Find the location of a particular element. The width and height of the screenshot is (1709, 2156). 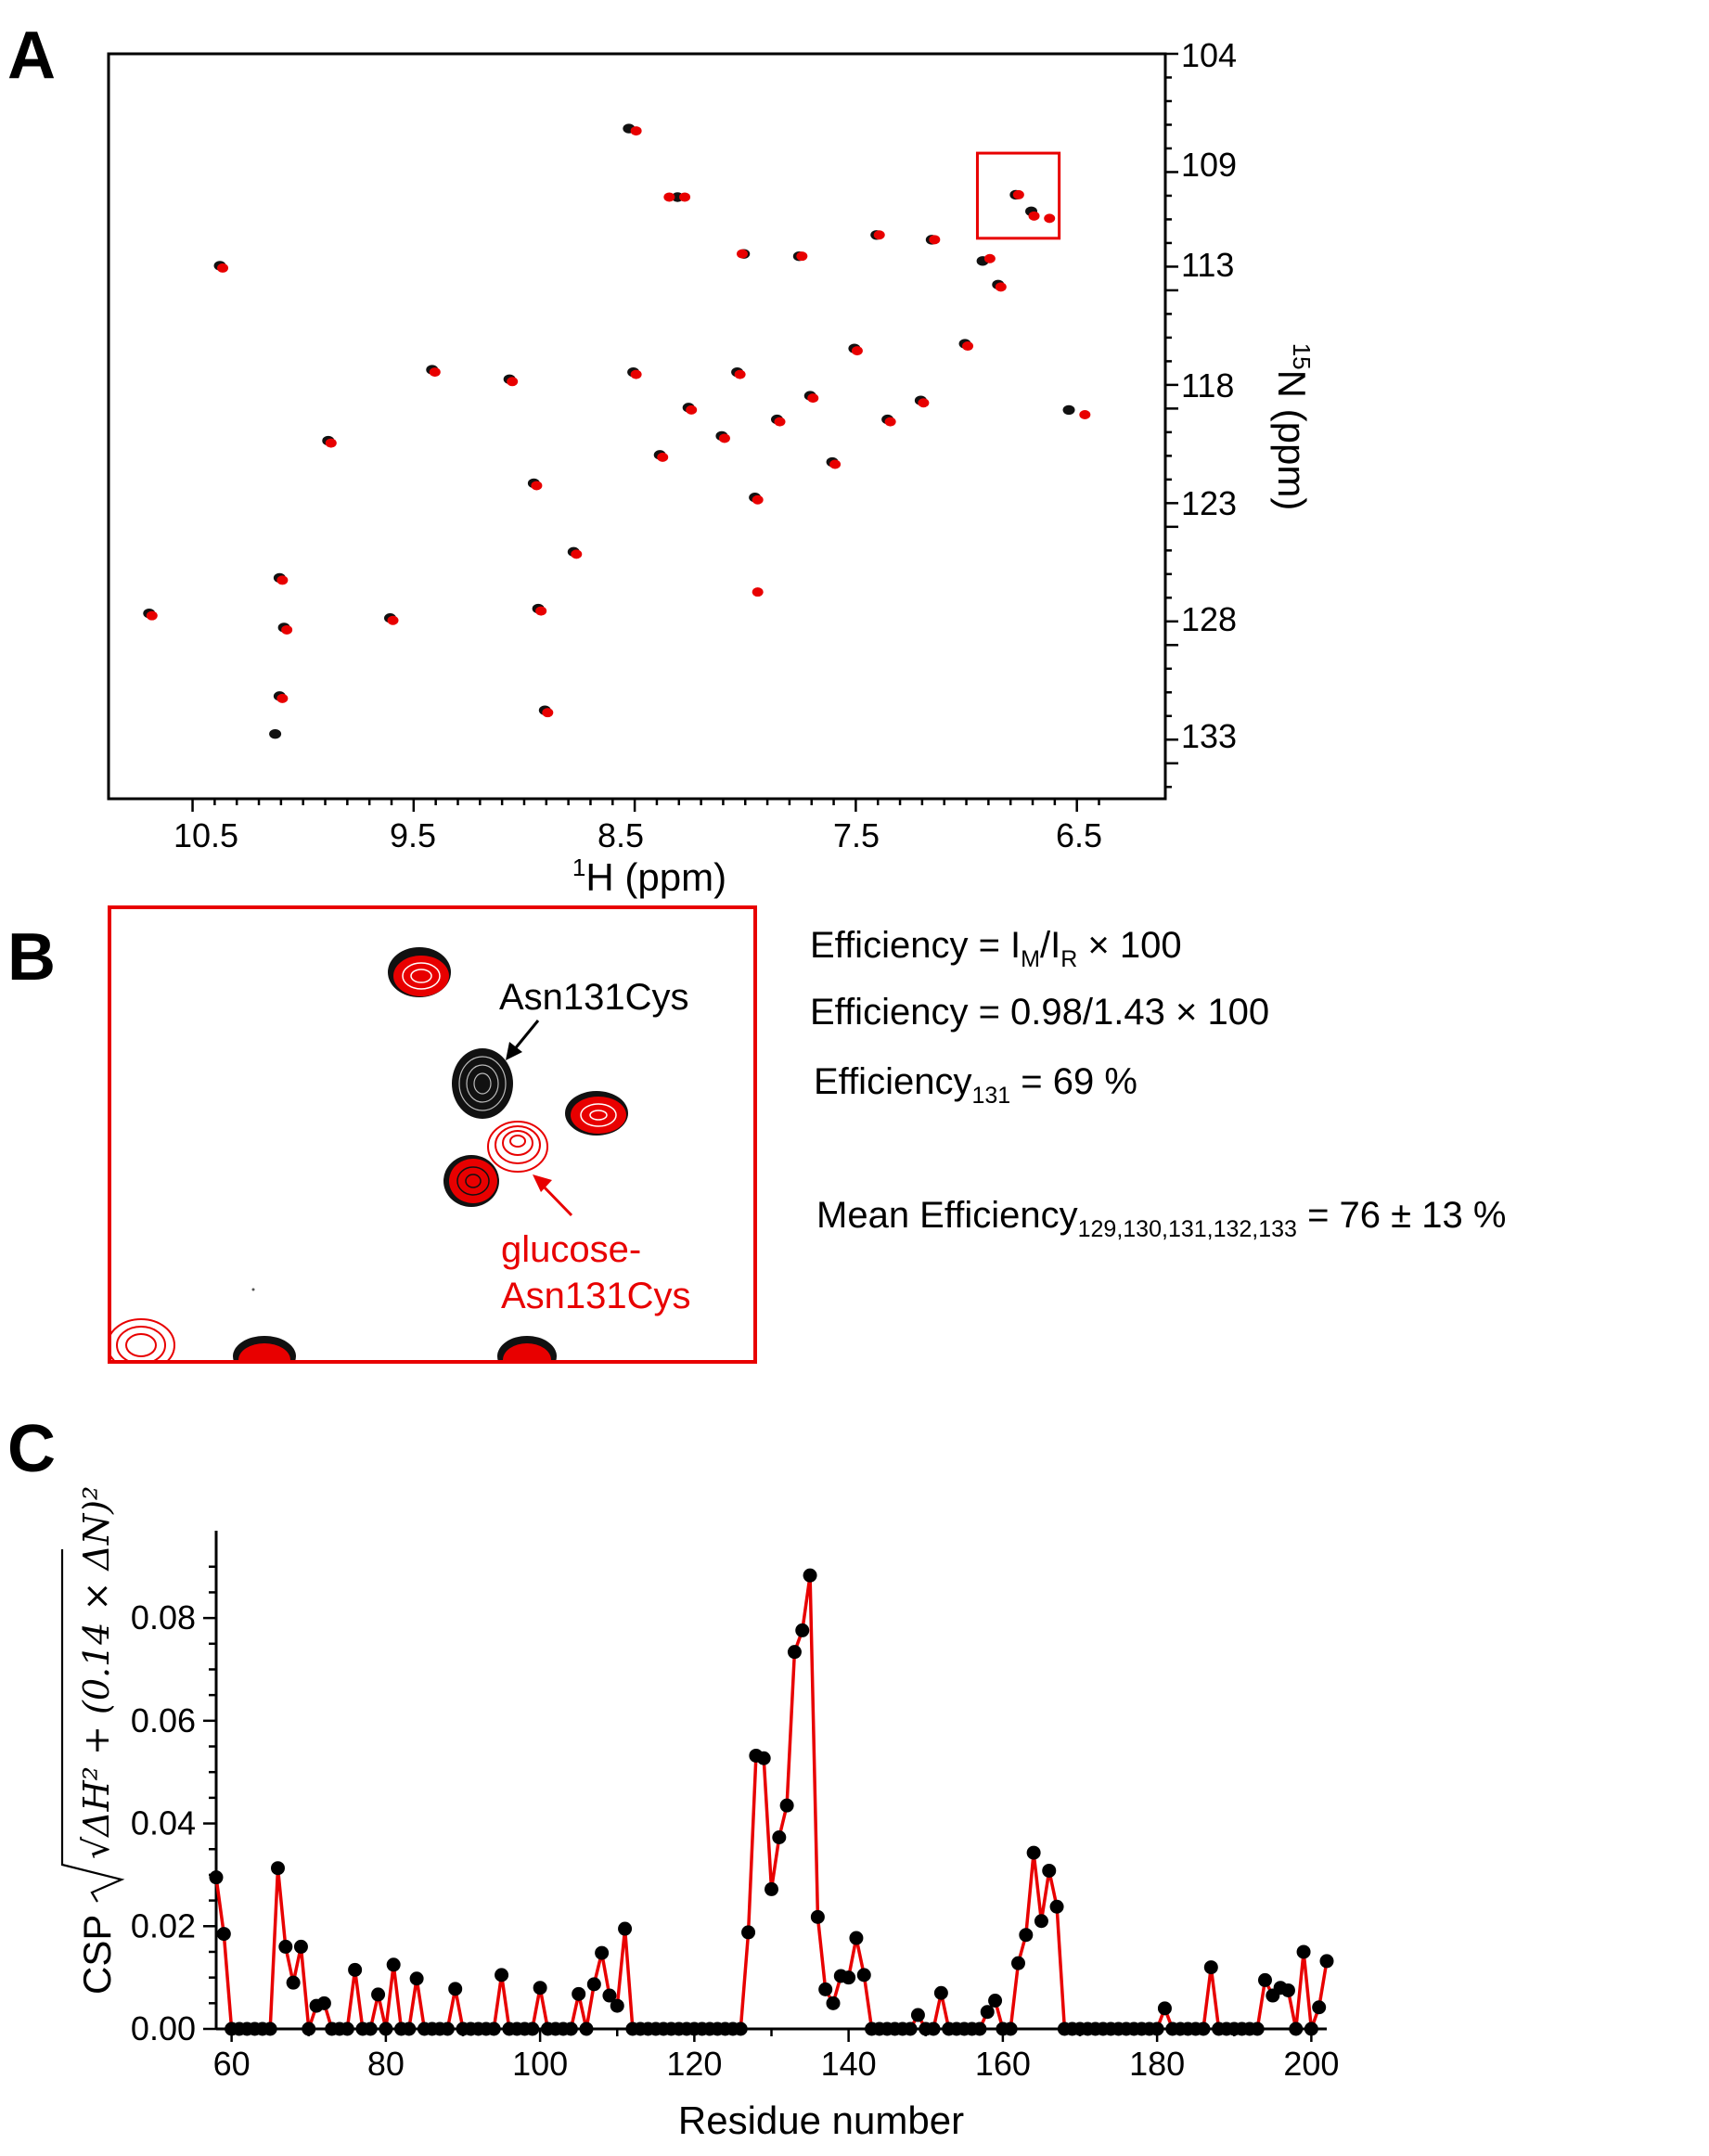

panel-a-x-axis-title: 1H (ppm) is located at coordinates (649, 876).